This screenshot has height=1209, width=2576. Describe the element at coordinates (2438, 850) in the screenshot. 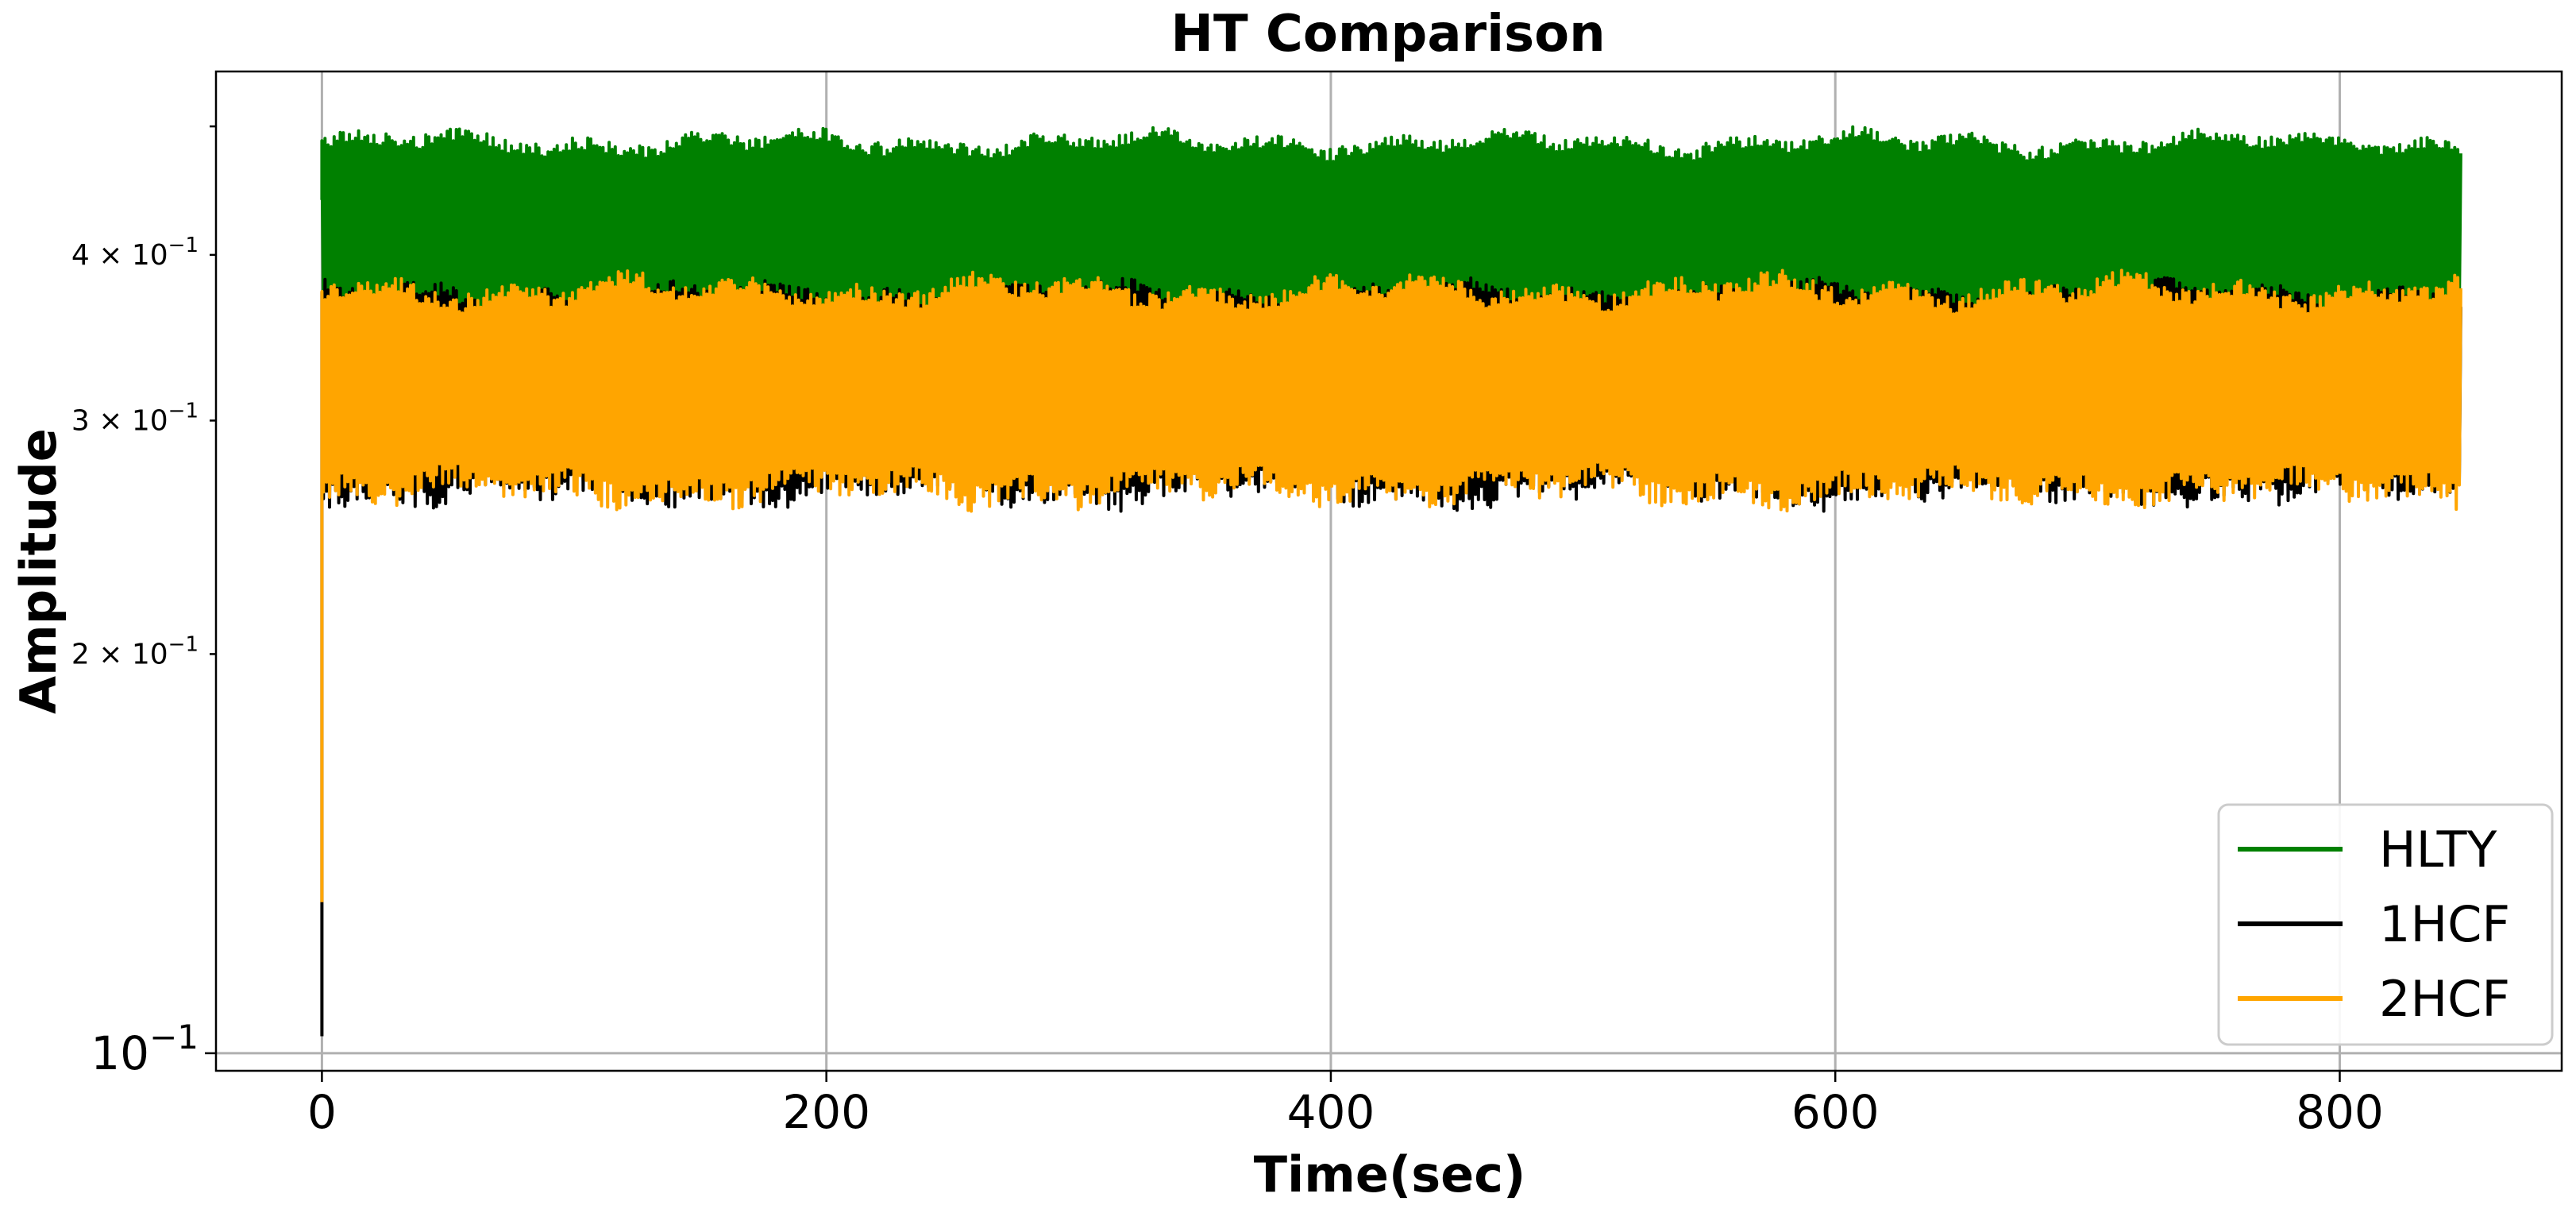

I see `legend-label: HLTY` at that location.